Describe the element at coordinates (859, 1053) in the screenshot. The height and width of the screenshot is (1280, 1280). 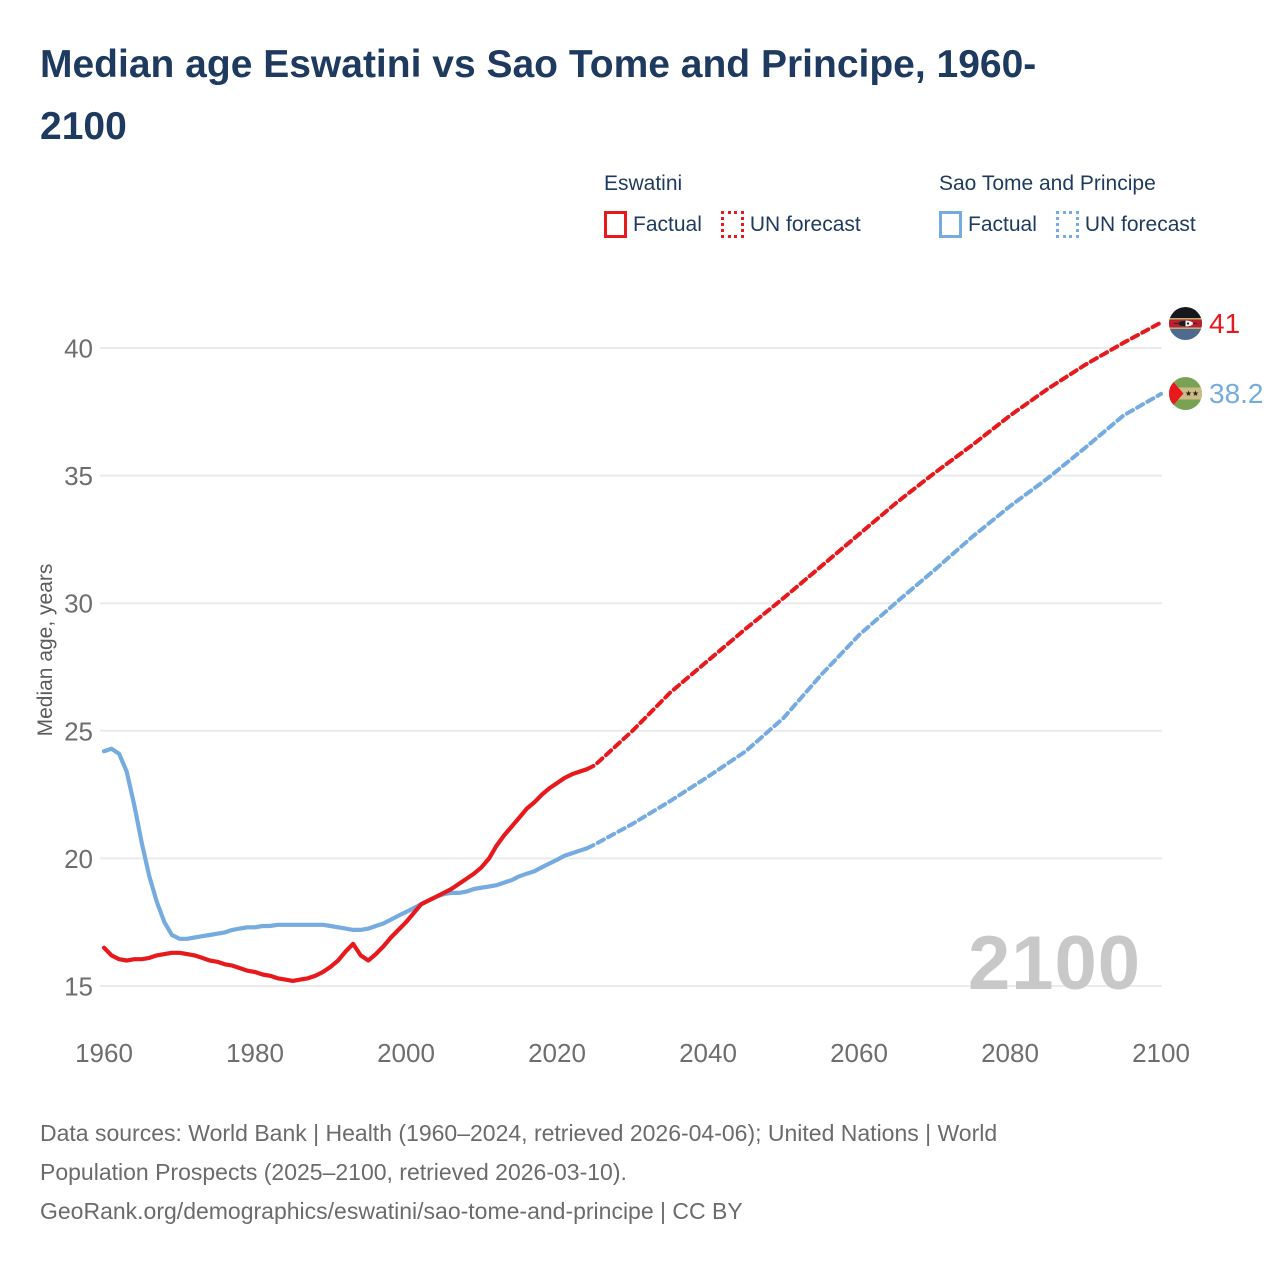
I see `x-tick-label: 2060` at that location.